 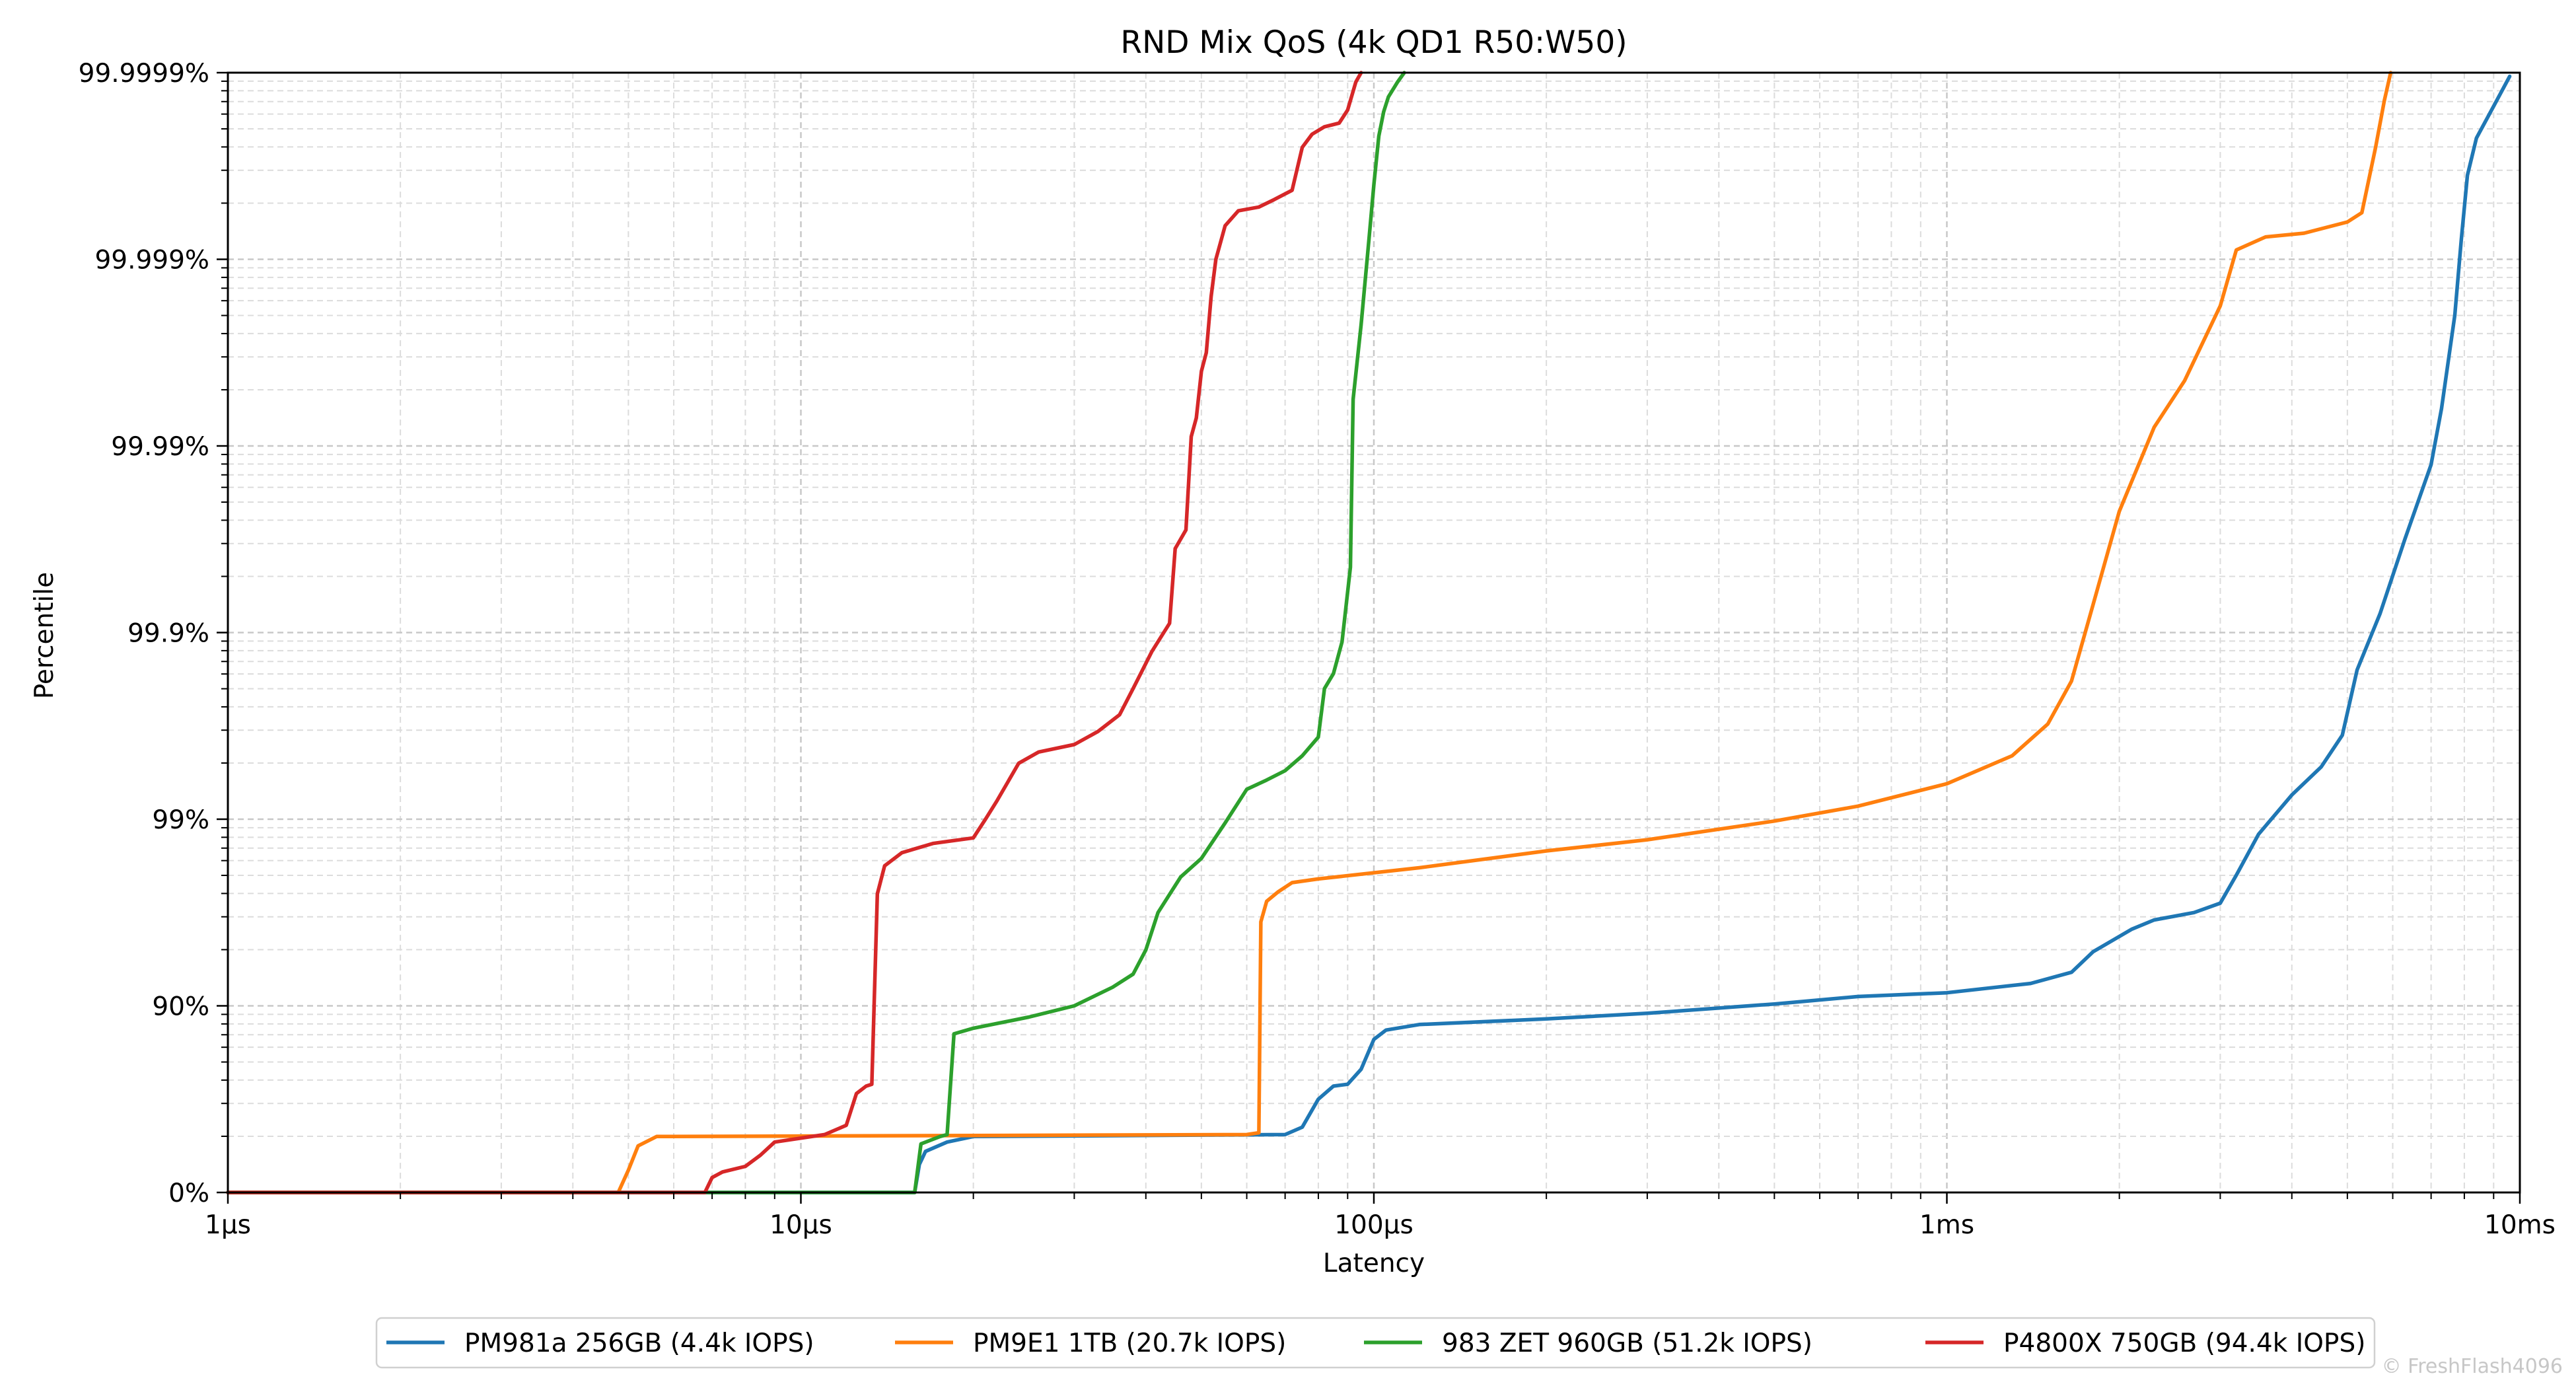 What do you see at coordinates (801, 1225) in the screenshot?
I see `x-tick-label: 10µs` at bounding box center [801, 1225].